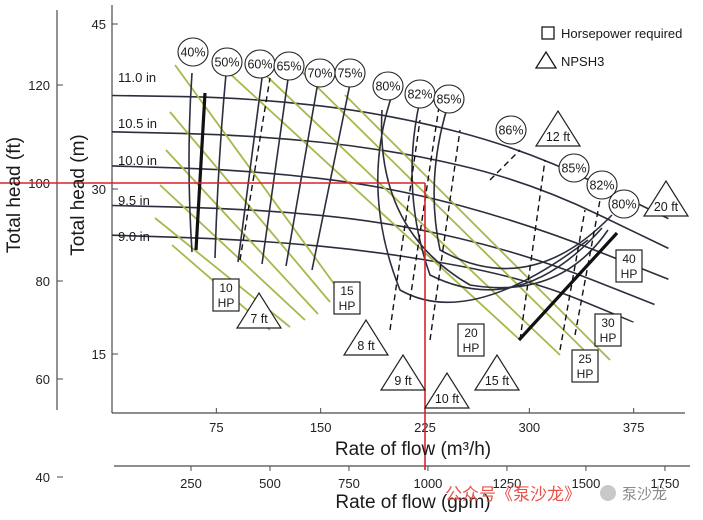 This screenshot has width=703, height=520. I want to click on efficiency-label: 50%, so click(226, 63).